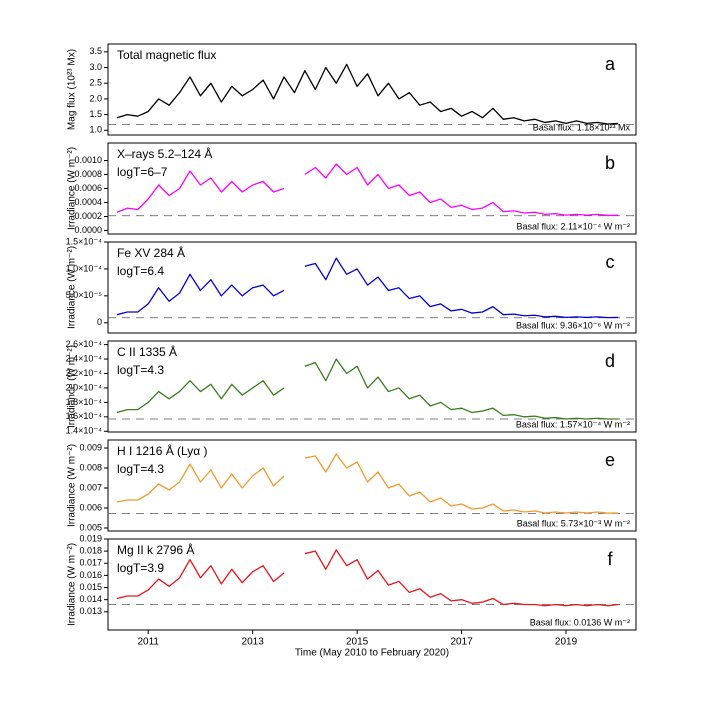  What do you see at coordinates (147, 351) in the screenshot?
I see `panel-title: C II 1335 Å` at bounding box center [147, 351].